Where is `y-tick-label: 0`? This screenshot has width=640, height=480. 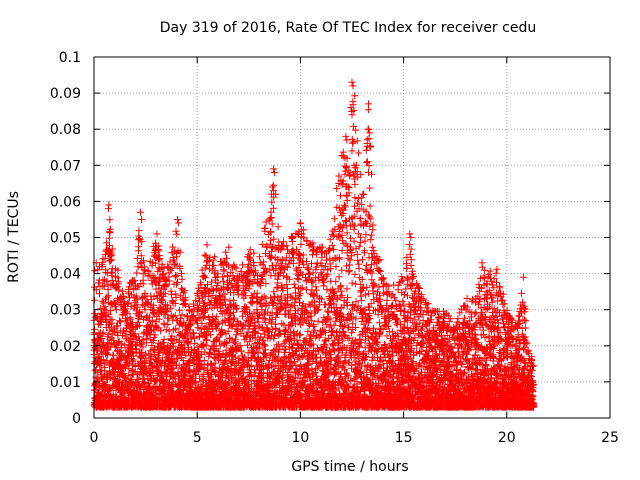
y-tick-label: 0 is located at coordinates (76, 419).